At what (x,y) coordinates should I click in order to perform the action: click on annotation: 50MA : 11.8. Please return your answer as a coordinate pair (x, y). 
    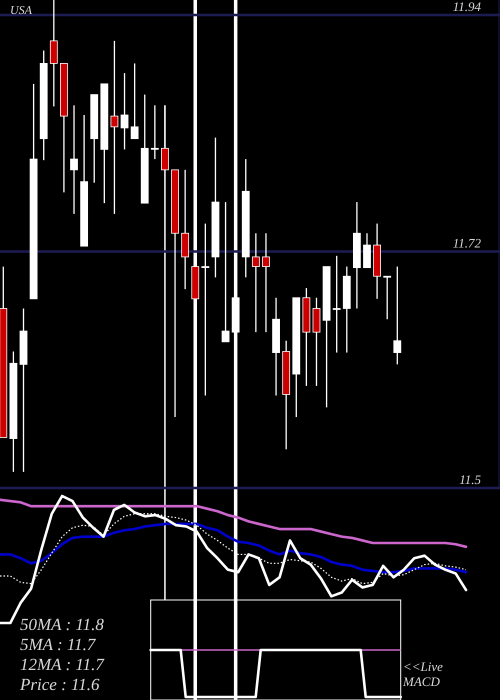
    Looking at the image, I should click on (62, 624).